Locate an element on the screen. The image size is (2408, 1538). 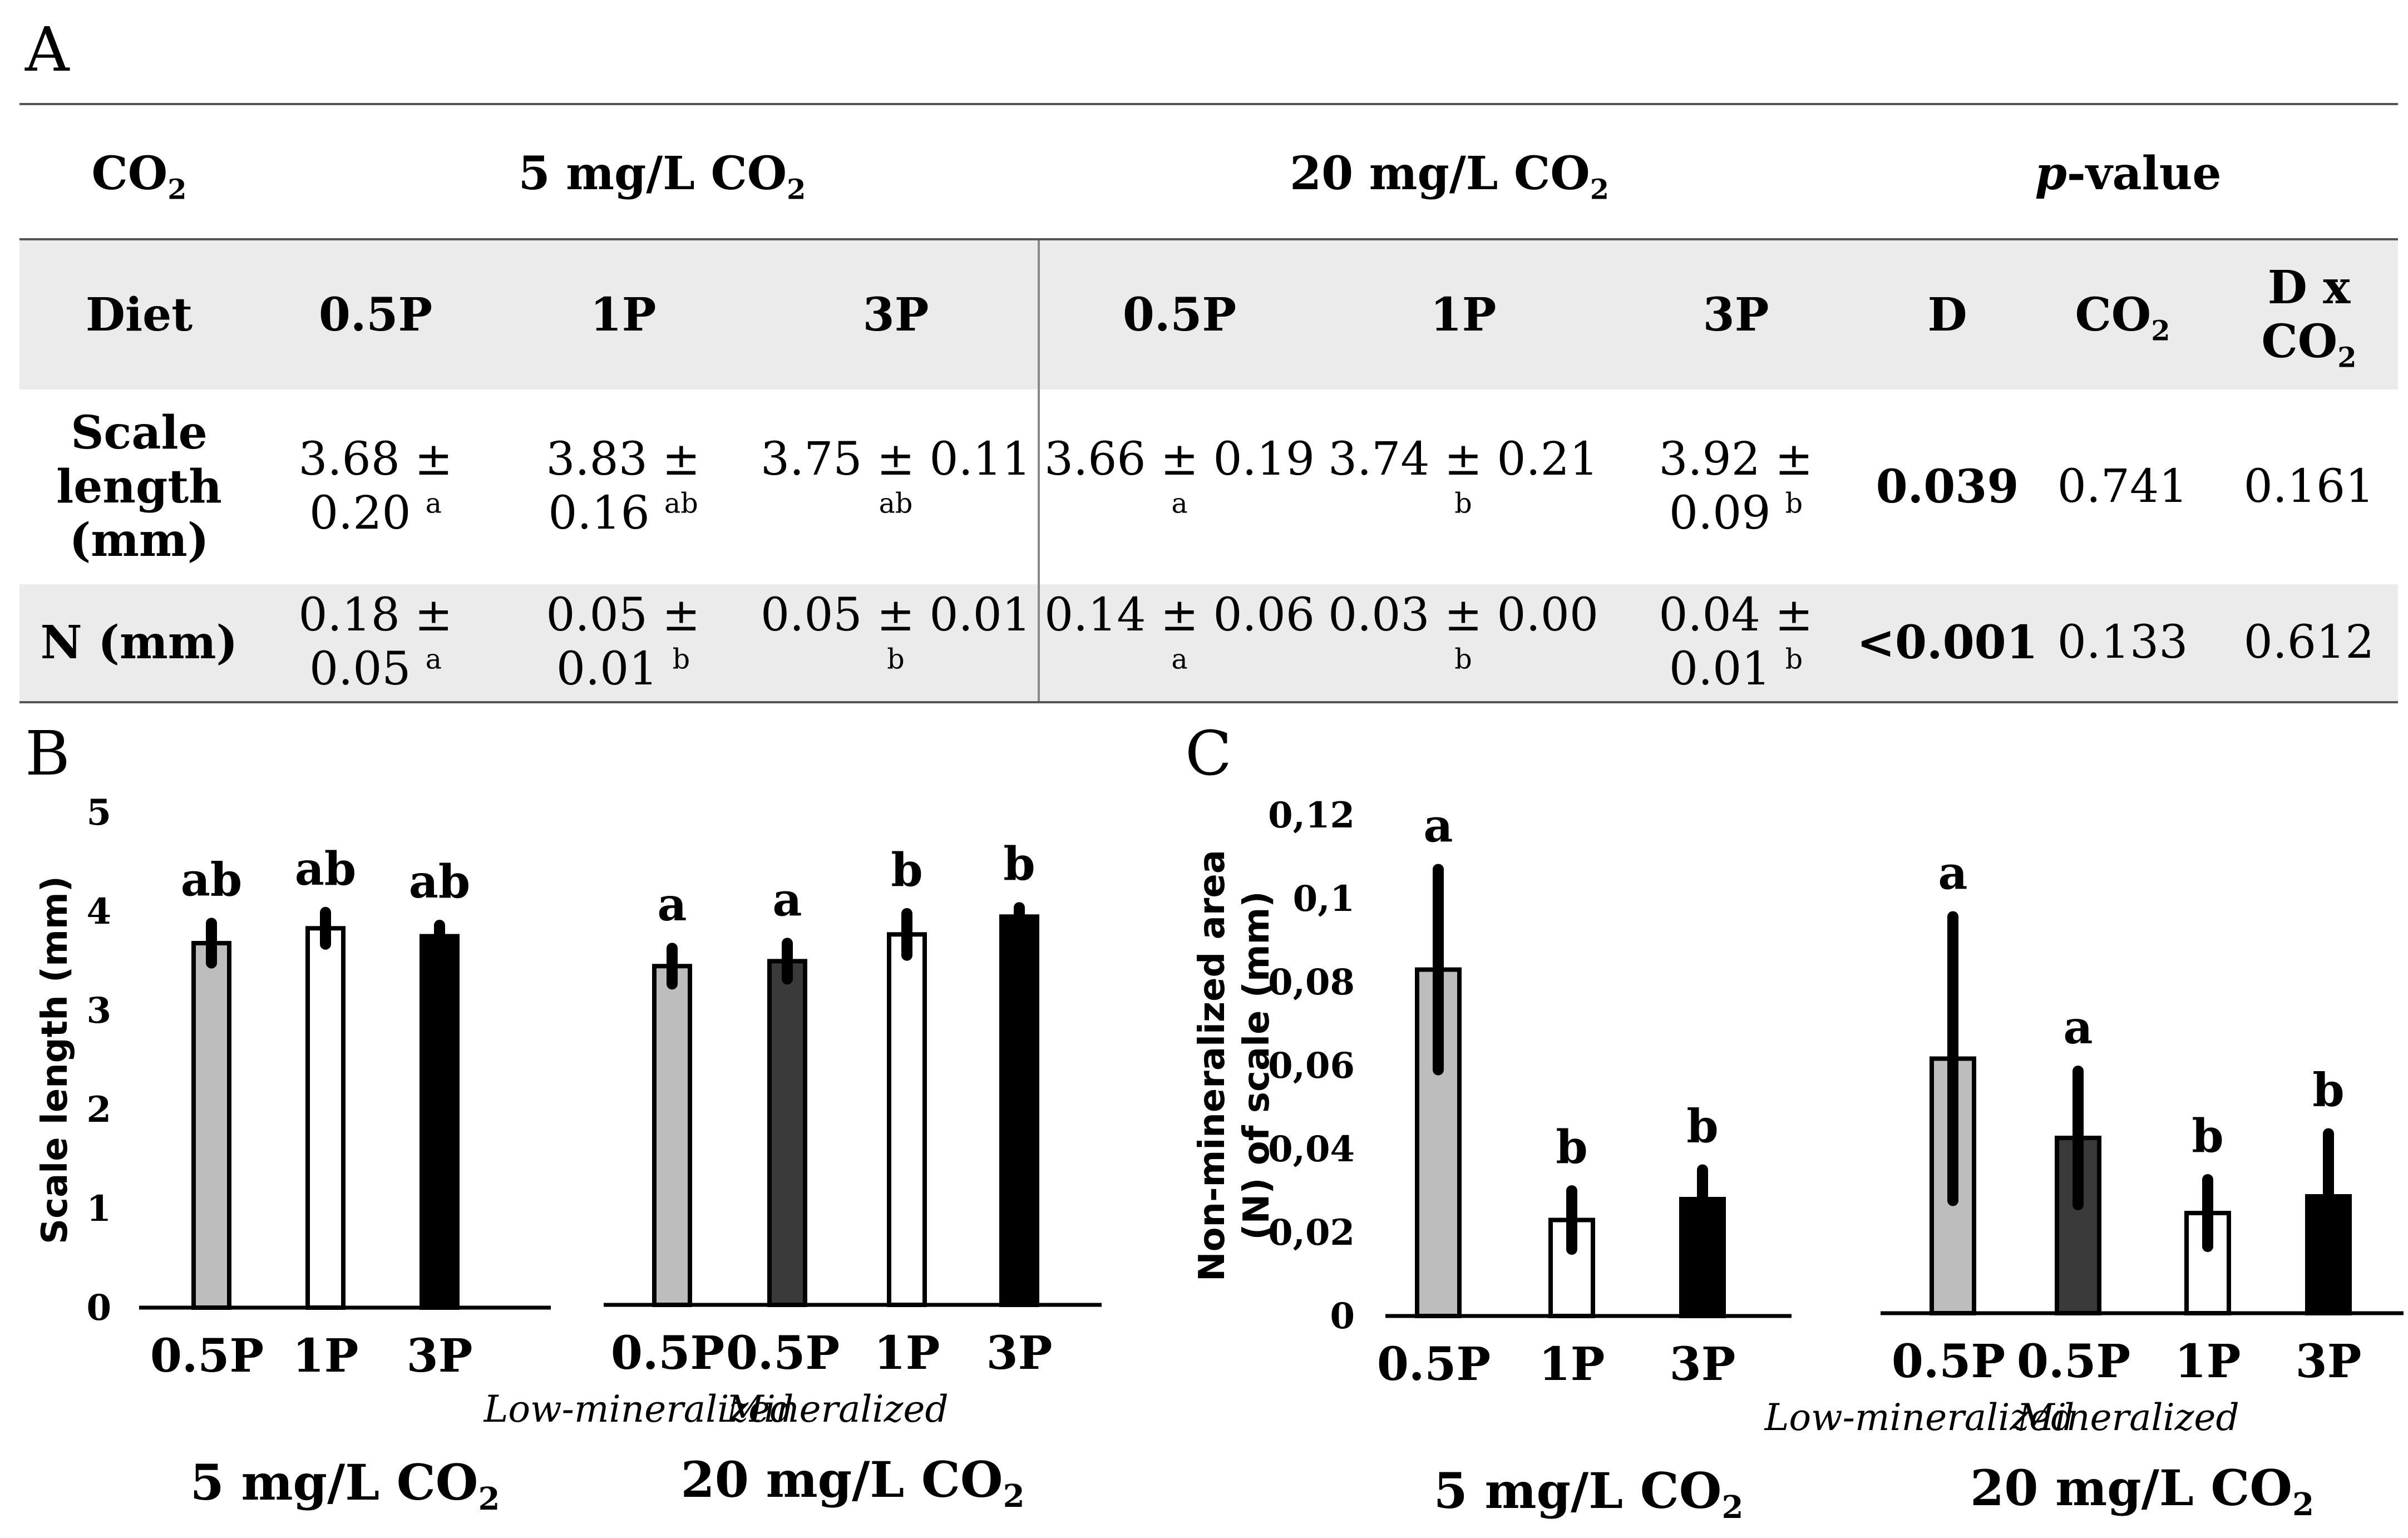
diet-p-d: D is located at coordinates (1947, 315).